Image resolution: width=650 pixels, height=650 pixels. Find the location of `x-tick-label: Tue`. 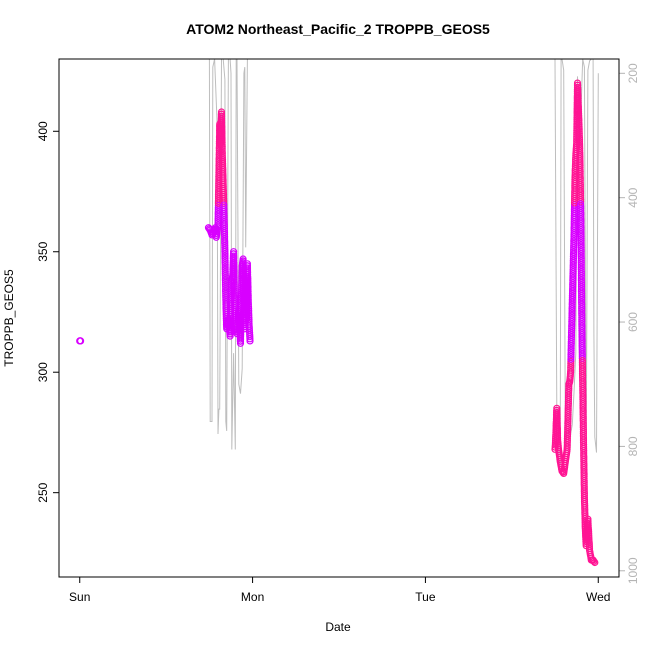

x-tick-label: Tue is located at coordinates (425, 597).